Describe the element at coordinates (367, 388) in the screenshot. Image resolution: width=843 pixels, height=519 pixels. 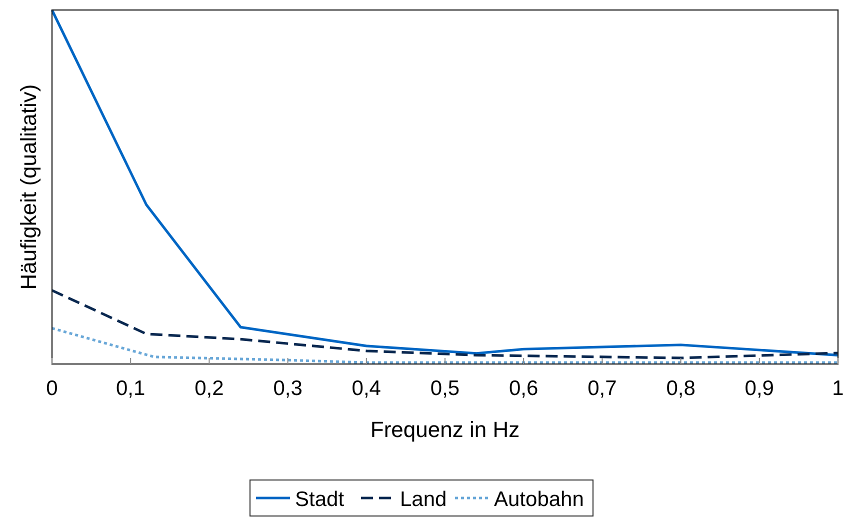
I see `x-tick-label: 0,4` at that location.